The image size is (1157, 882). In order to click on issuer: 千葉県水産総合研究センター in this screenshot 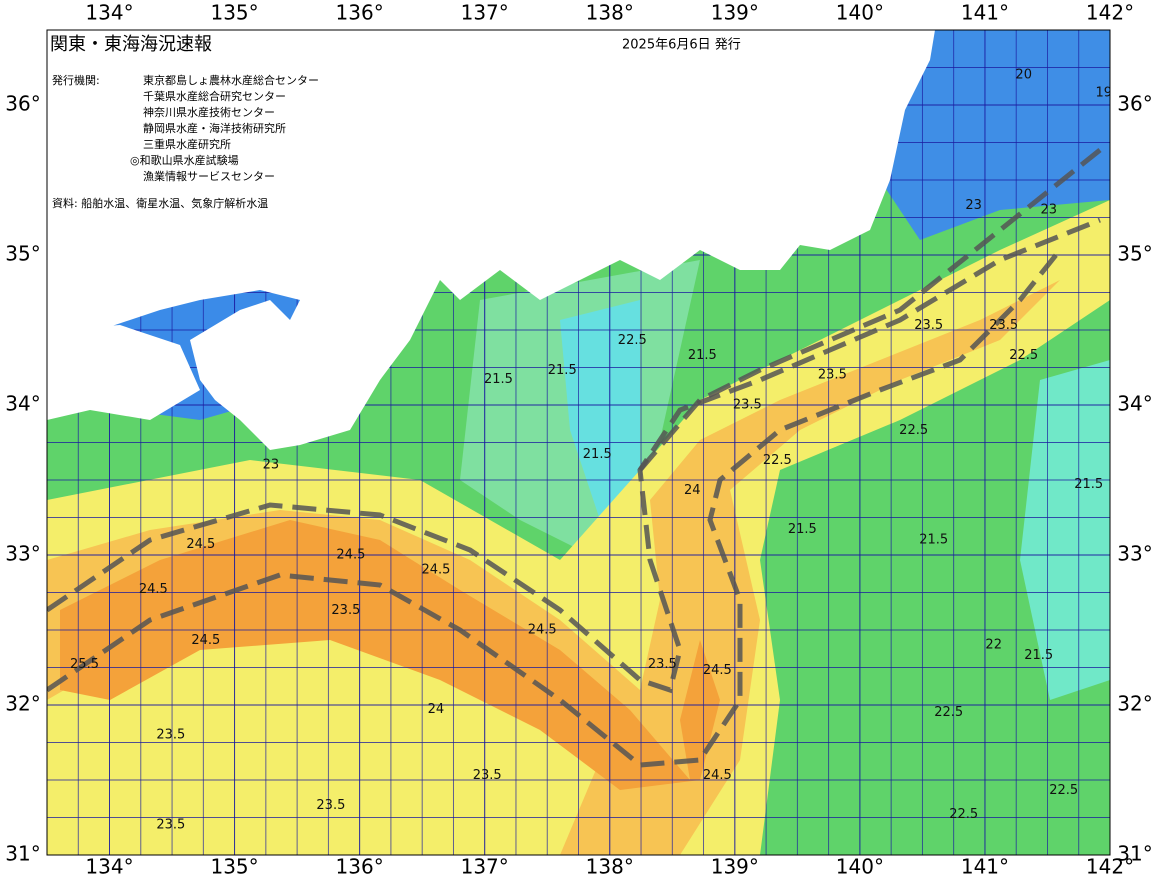, I will do `click(214, 96)`.